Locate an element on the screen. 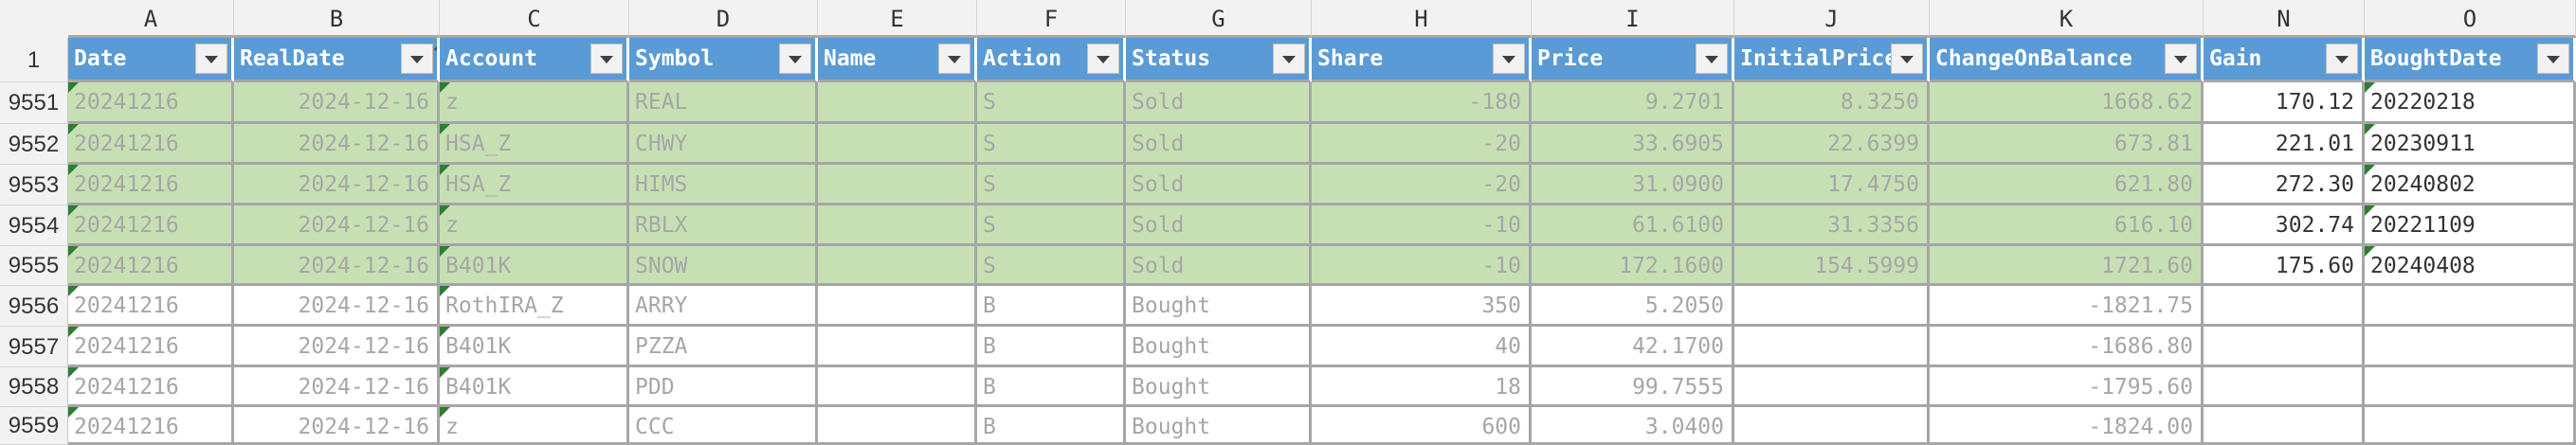 The height and width of the screenshot is (445, 2576). column-letter-n: N is located at coordinates (2284, 19).